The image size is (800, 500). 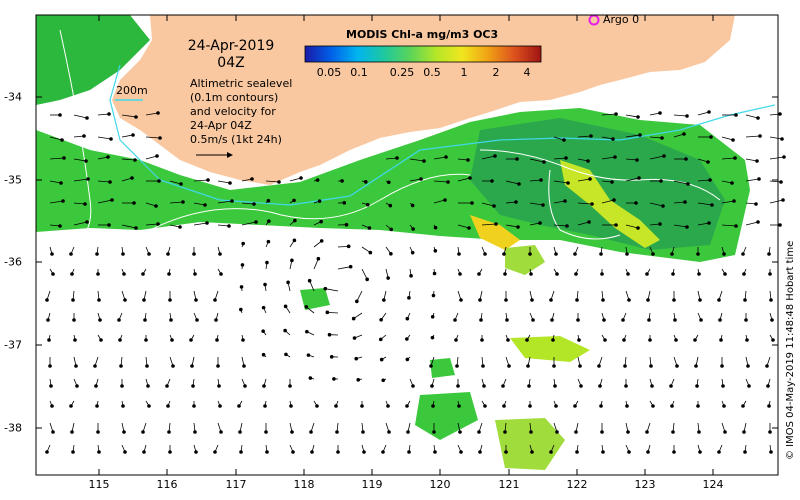 I want to click on colorbar-tick: 0.25, so click(x=402, y=72).